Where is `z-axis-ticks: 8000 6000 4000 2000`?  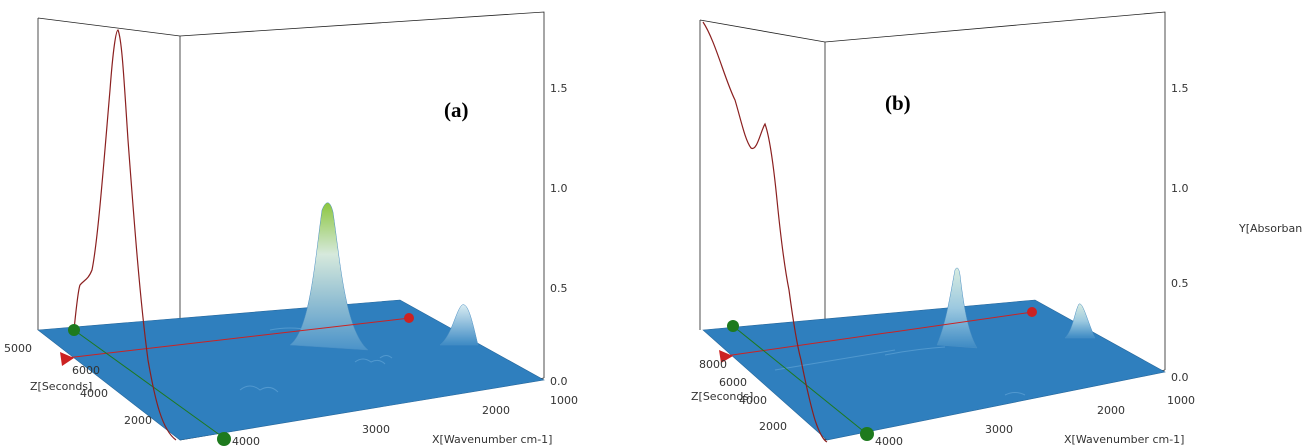
z-axis-ticks: 8000 6000 4000 2000 is located at coordinates (743, 395).